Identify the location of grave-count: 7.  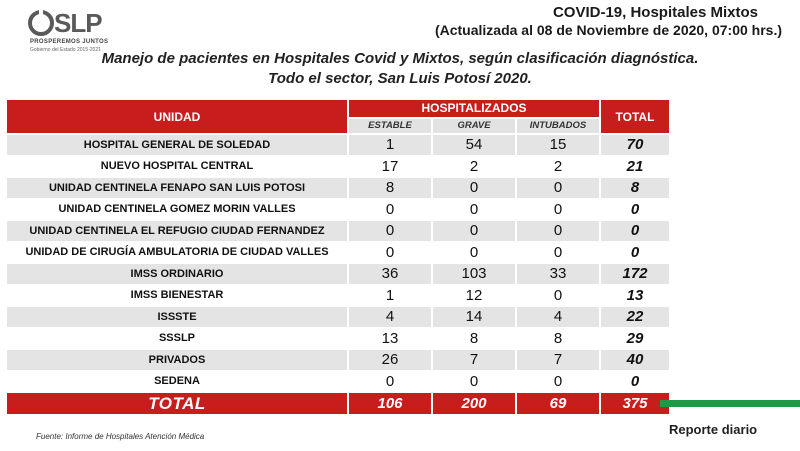
(474, 360).